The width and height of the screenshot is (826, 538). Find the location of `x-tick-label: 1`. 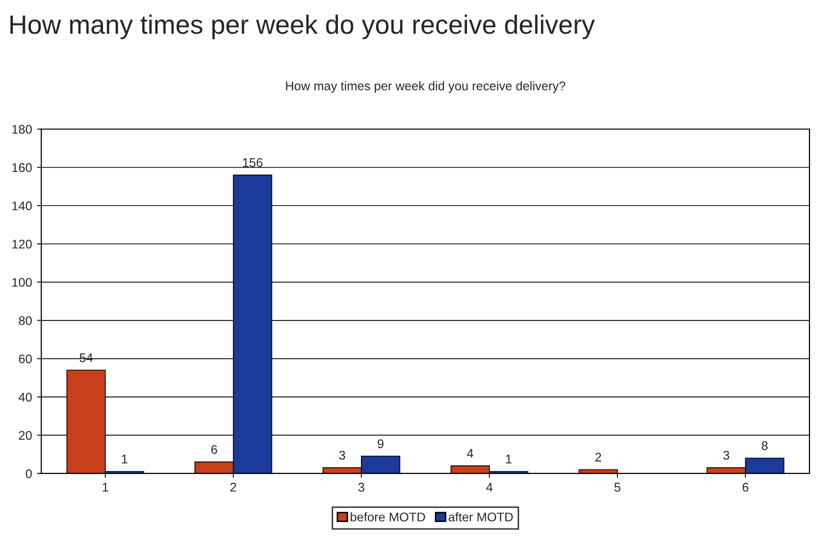

x-tick-label: 1 is located at coordinates (105, 487).